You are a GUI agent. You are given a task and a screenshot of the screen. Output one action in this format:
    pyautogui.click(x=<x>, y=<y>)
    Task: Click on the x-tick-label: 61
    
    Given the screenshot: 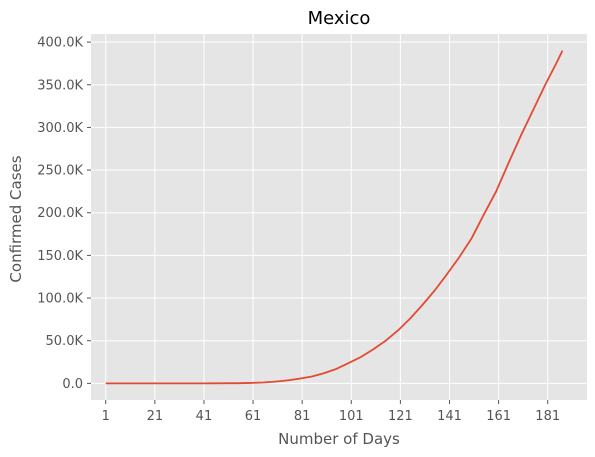 What is the action you would take?
    pyautogui.click(x=253, y=416)
    